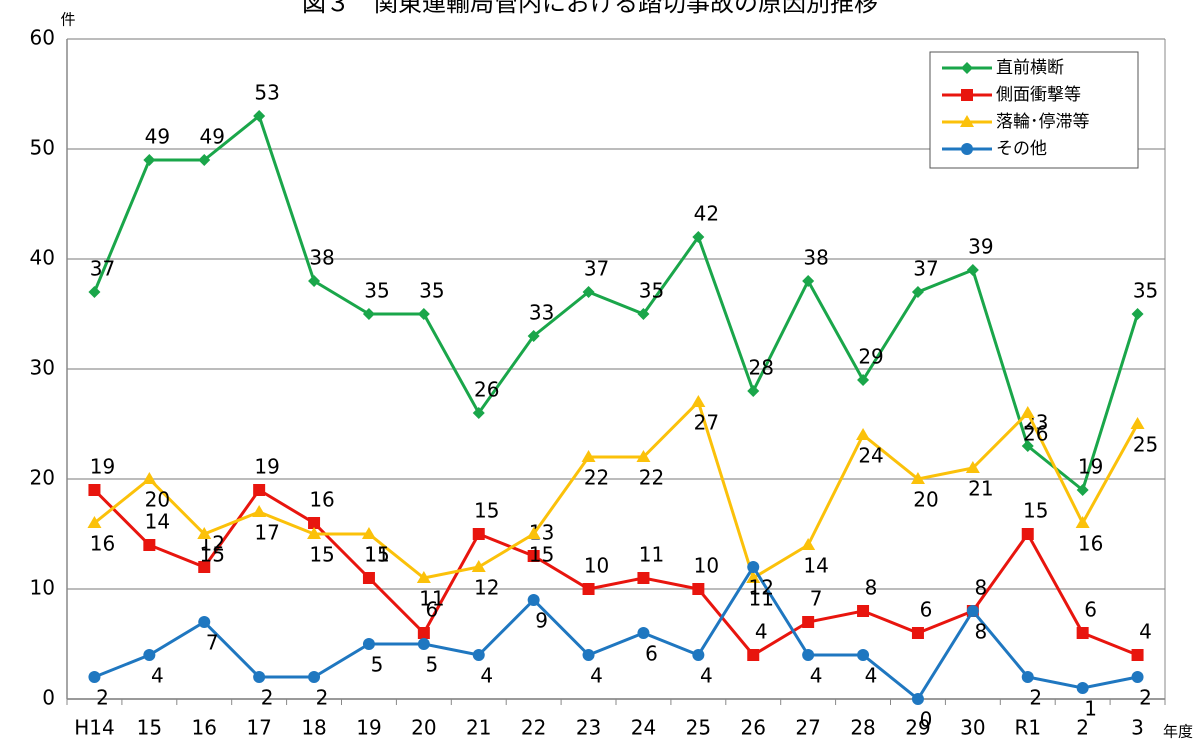 The height and width of the screenshot is (749, 1202). Describe the element at coordinates (157, 500) in the screenshot. I see `data-label: 20` at that location.